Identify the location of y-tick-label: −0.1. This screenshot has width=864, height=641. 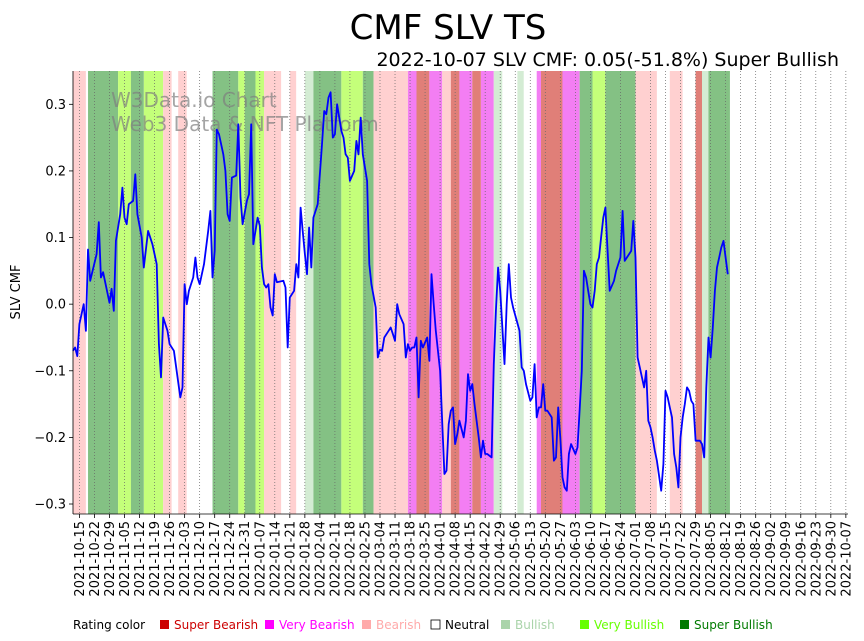
(50, 371).